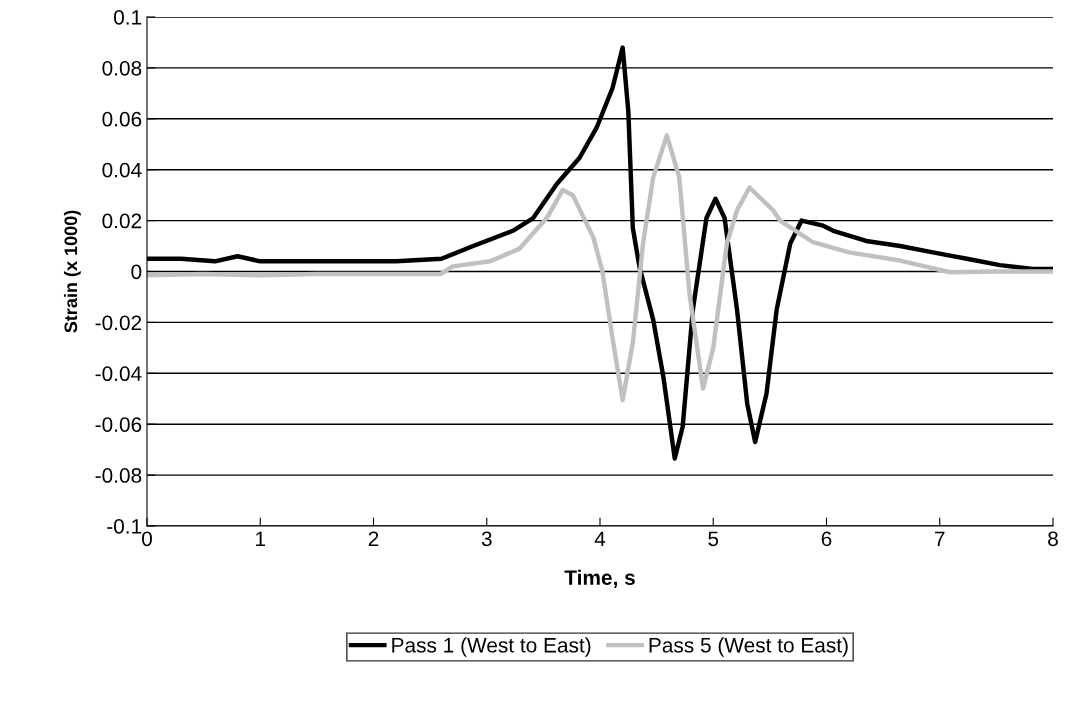  What do you see at coordinates (72, 271) in the screenshot?
I see `y-axis-title: Strain (x 1000)` at bounding box center [72, 271].